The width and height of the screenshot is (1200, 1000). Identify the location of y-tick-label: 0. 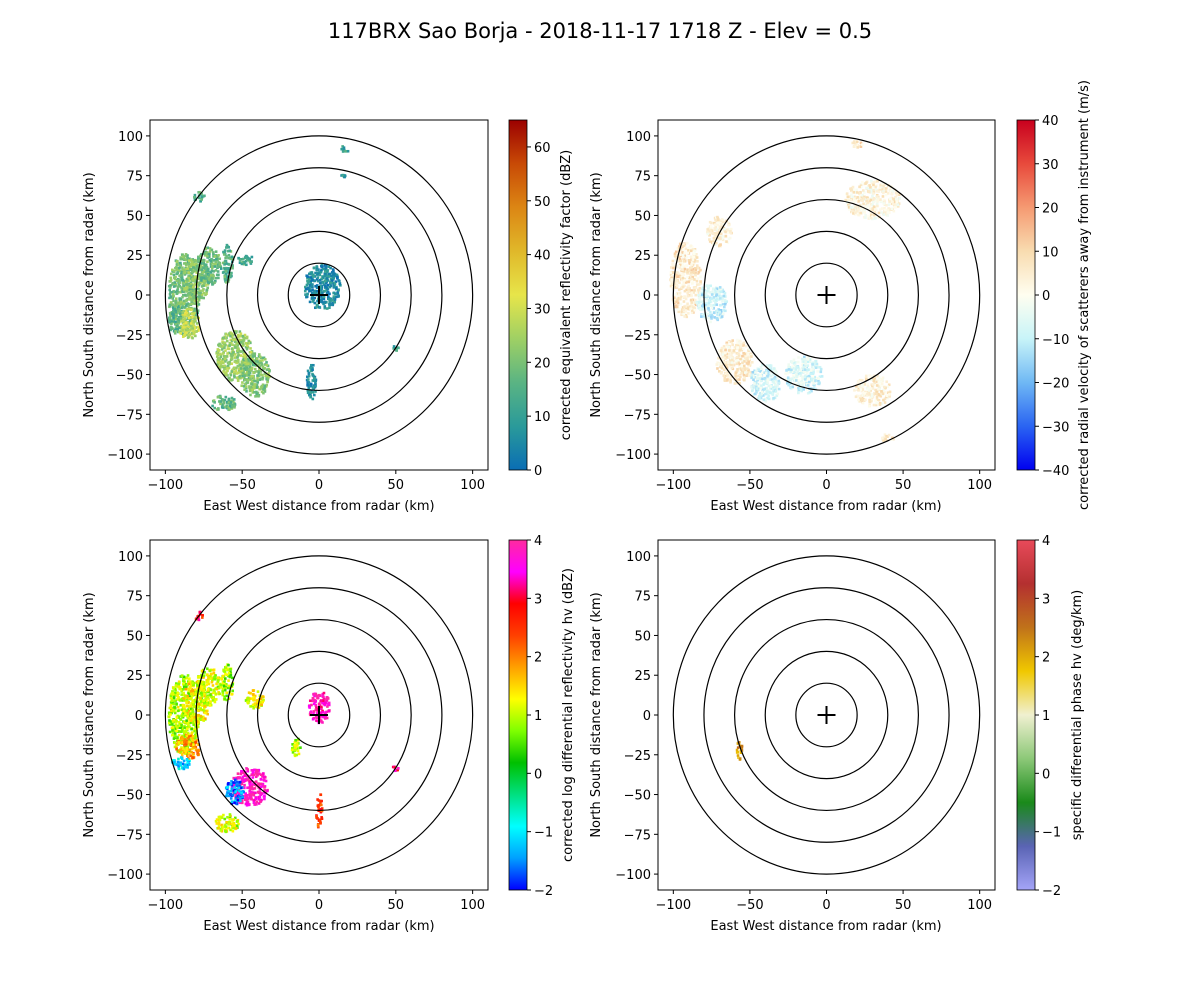
(139, 296).